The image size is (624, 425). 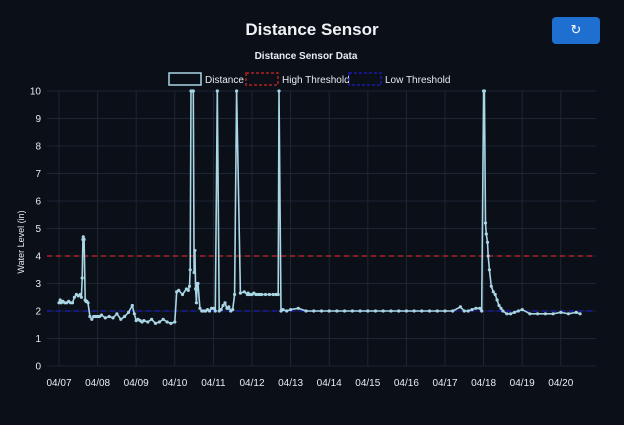 What do you see at coordinates (185, 79) in the screenshot?
I see `legend-swatch-distance` at bounding box center [185, 79].